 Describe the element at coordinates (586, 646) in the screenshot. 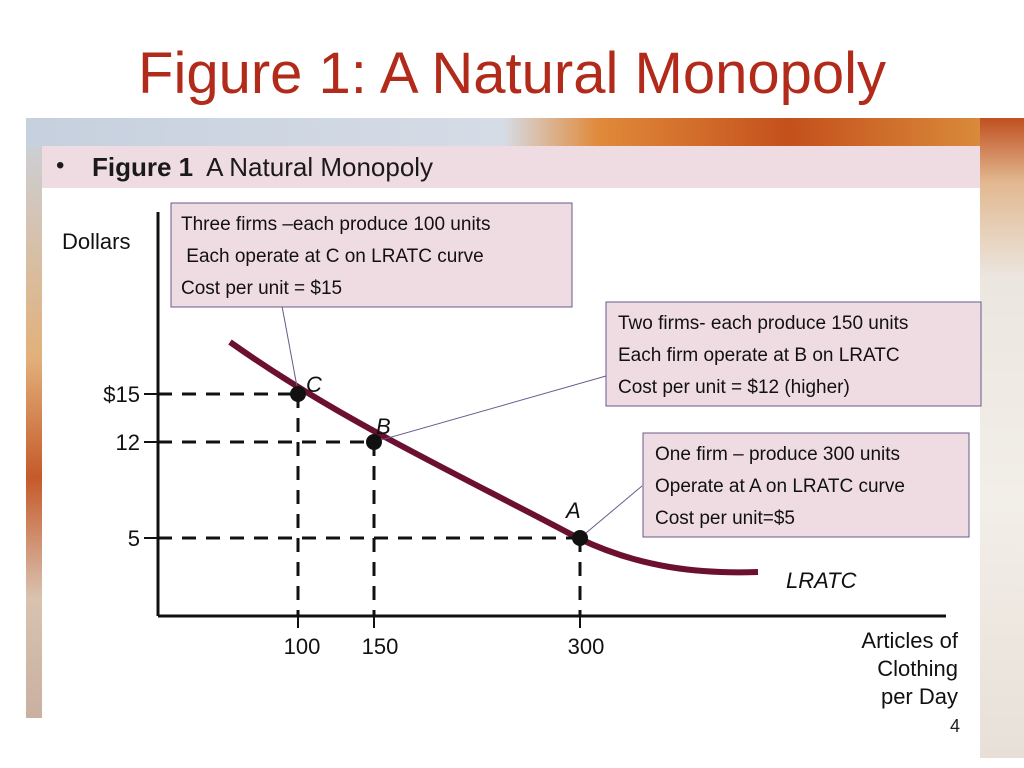

I see `x-tick-label-300: 300` at that location.